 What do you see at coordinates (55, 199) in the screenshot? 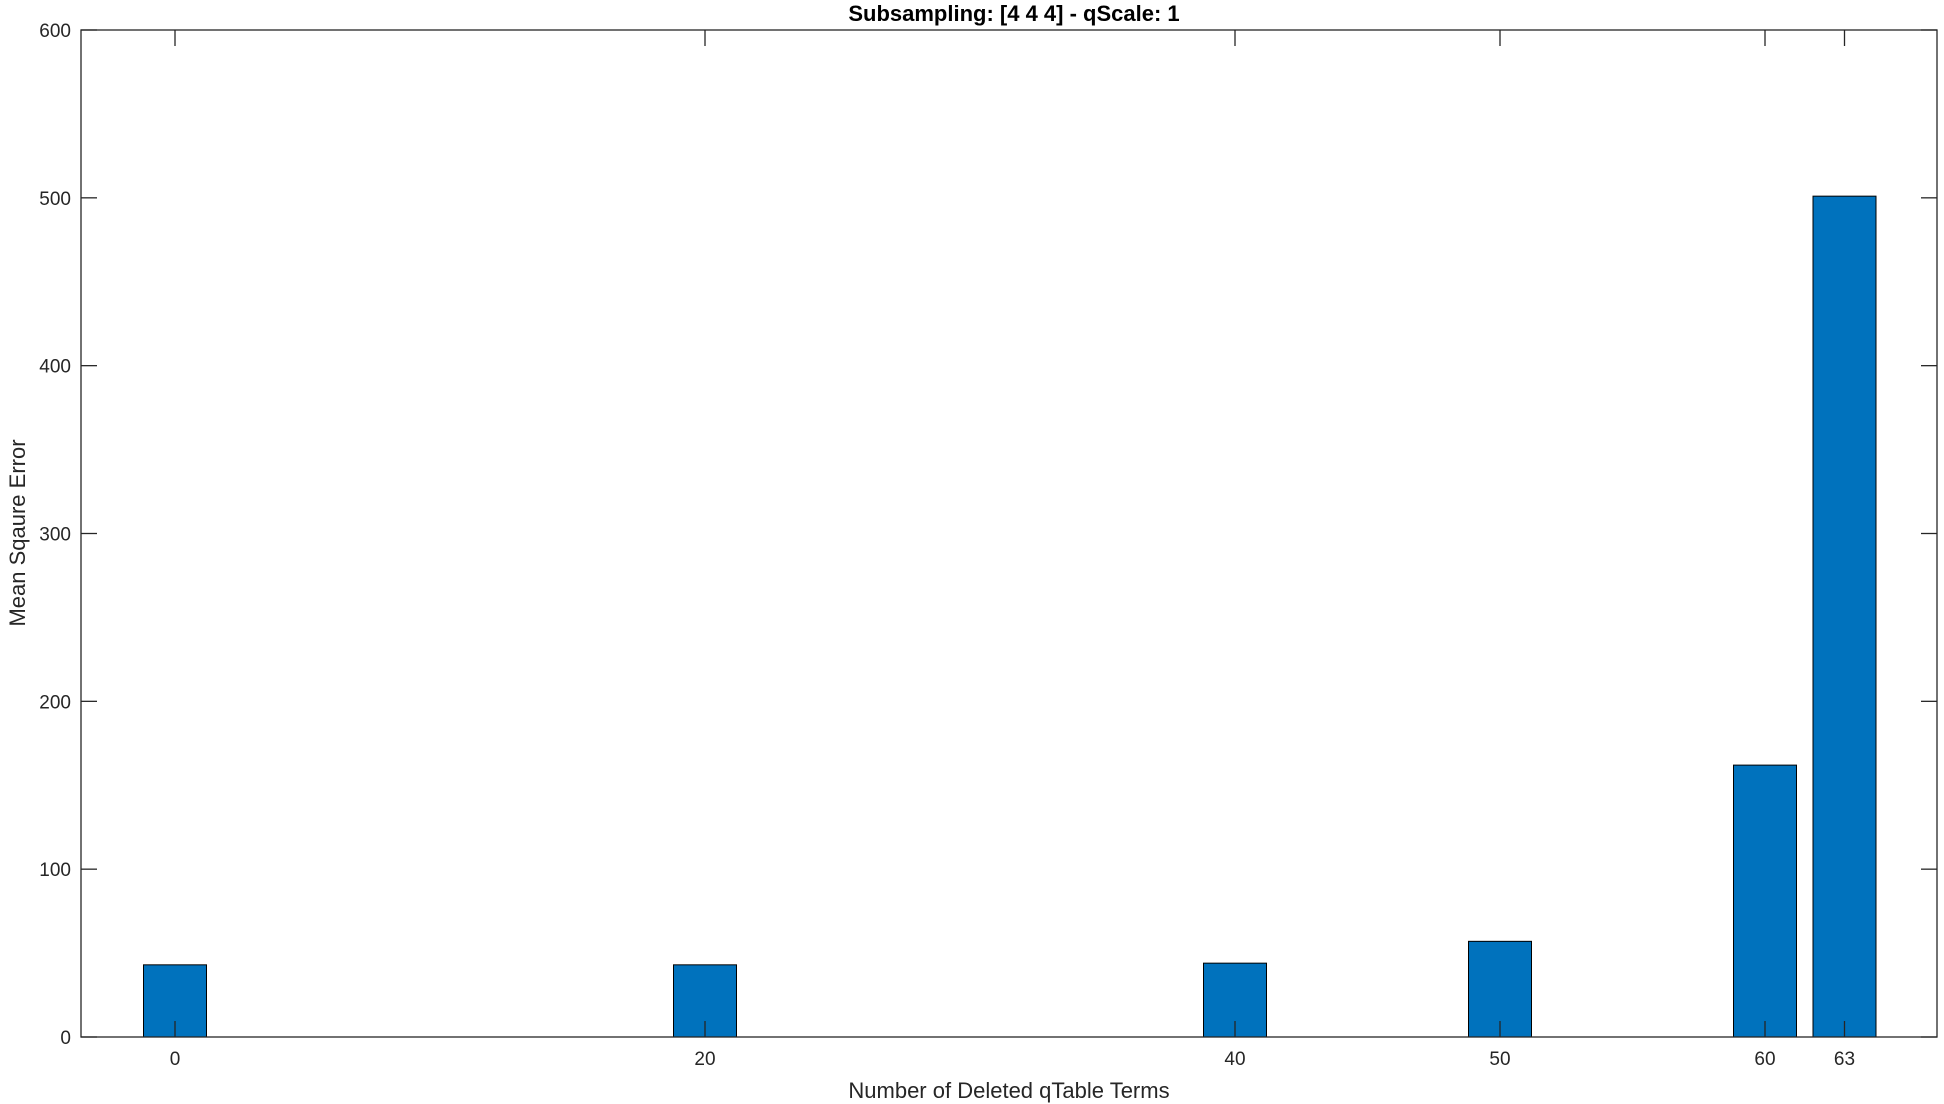
I see `y-tick-label-500: 500` at bounding box center [55, 199].